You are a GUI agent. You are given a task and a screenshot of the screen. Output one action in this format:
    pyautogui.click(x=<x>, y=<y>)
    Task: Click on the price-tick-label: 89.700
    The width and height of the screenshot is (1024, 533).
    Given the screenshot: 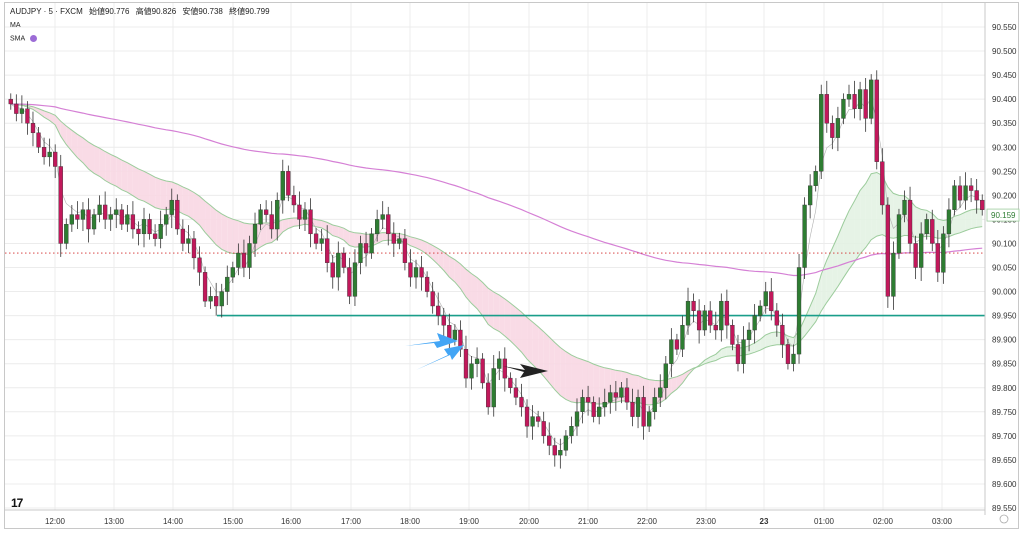 What is the action you would take?
    pyautogui.click(x=1004, y=436)
    